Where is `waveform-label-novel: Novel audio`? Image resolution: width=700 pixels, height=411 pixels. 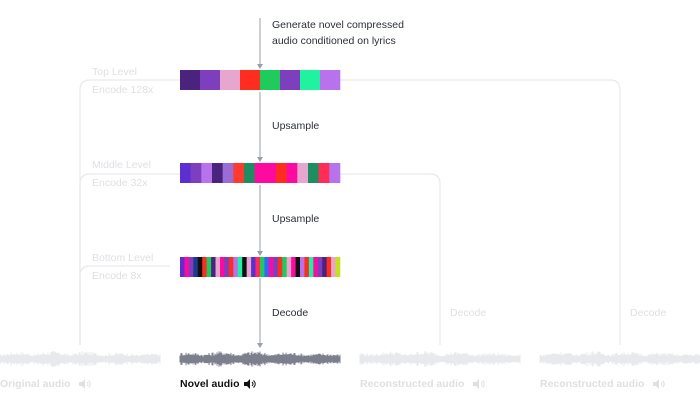 waveform-label-novel: Novel audio is located at coordinates (210, 384).